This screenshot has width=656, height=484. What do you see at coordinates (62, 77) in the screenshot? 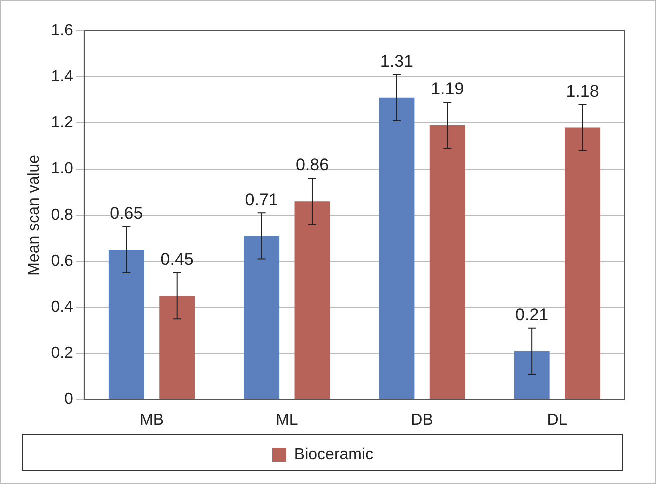
I see `y-tick-label: 1.4` at bounding box center [62, 77].